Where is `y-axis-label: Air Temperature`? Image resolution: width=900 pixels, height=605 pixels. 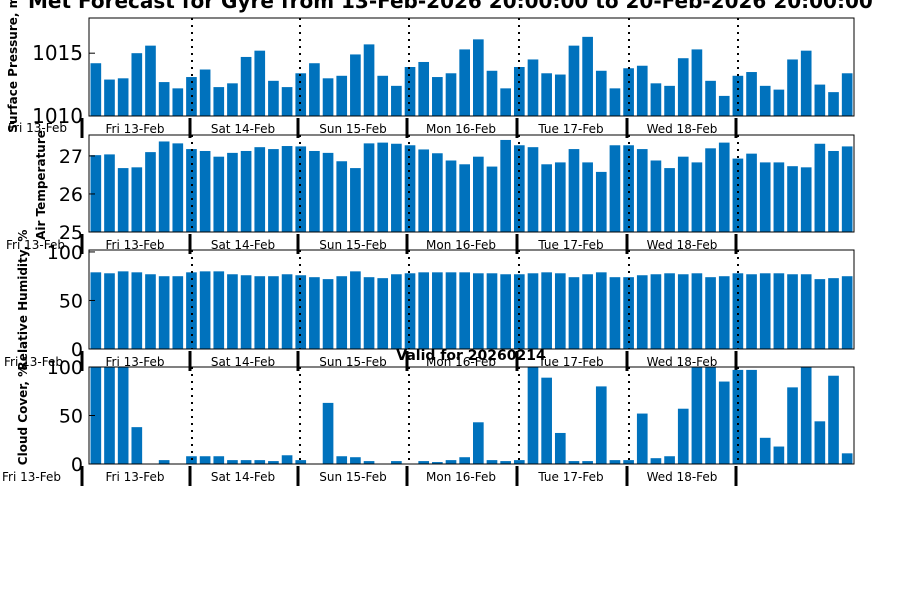 y-axis-label: Air Temperature is located at coordinates (41, 185).